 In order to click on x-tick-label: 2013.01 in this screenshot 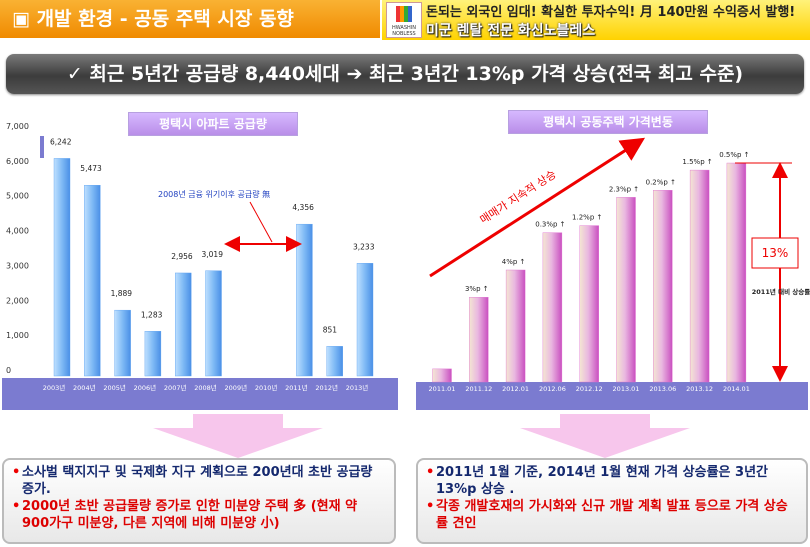, I will do `click(626, 389)`.